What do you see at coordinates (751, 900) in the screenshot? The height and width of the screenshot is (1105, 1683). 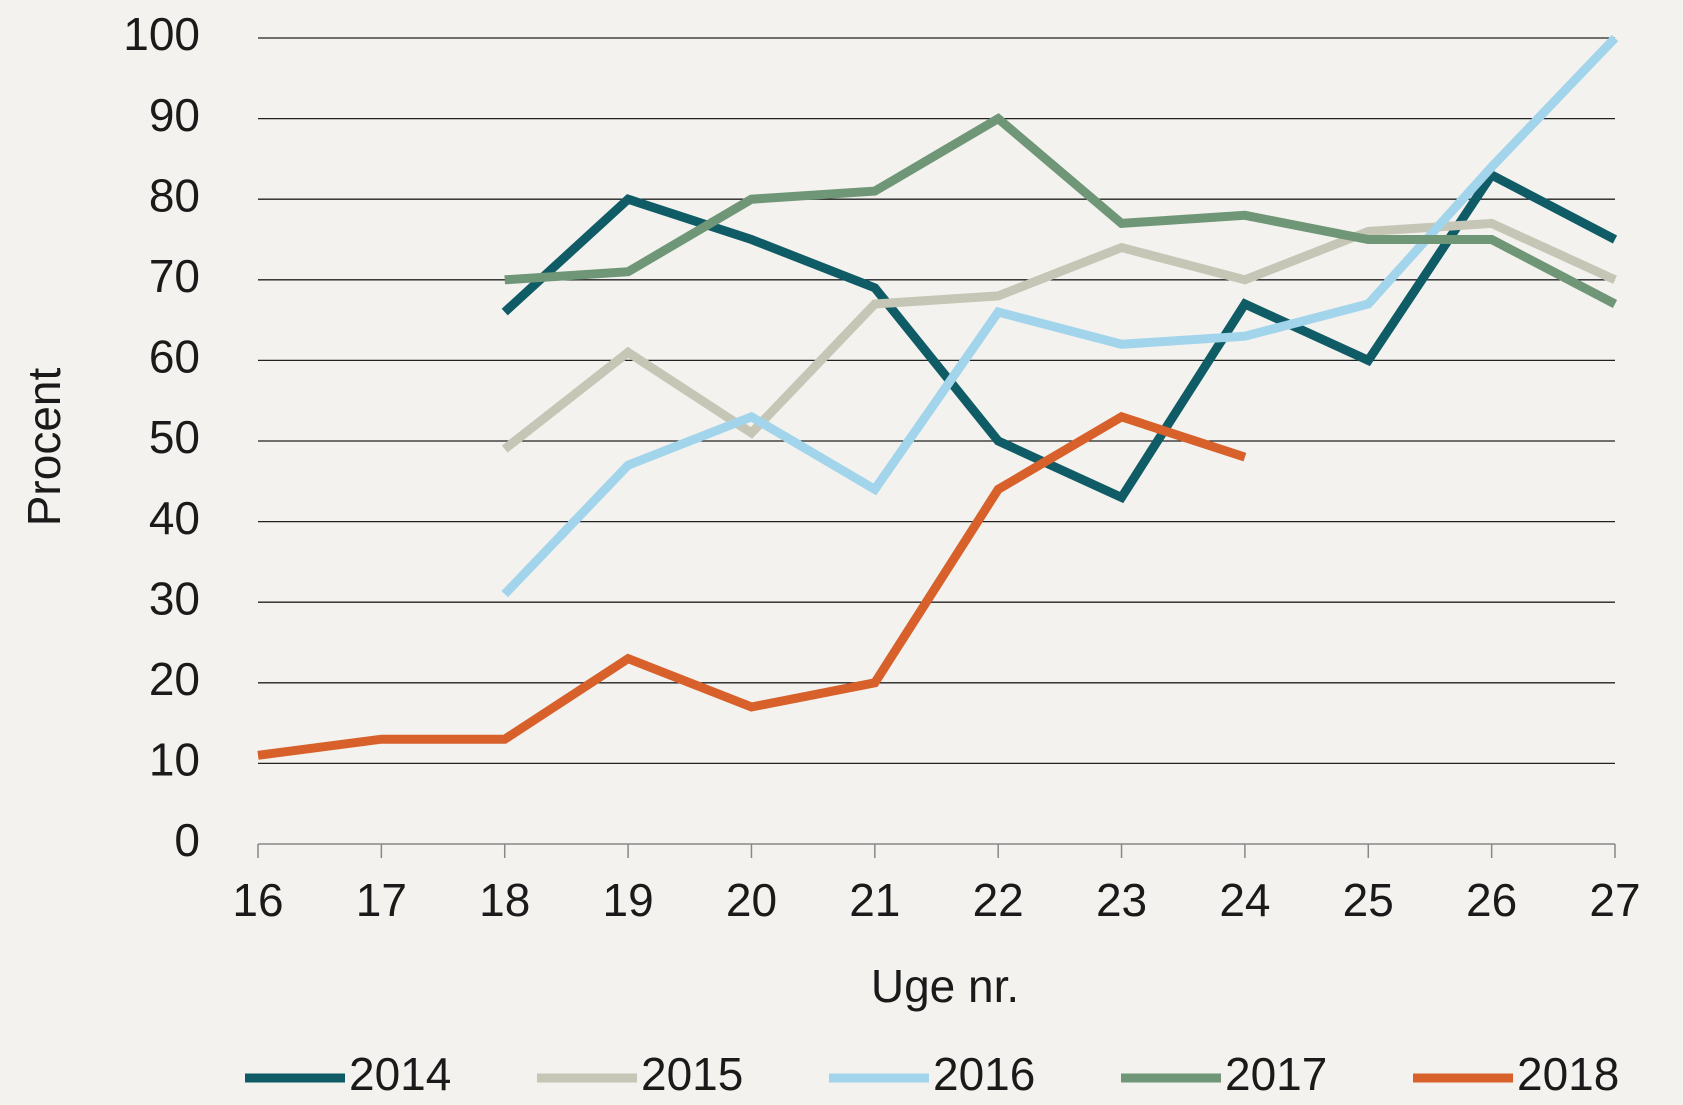 I see `x-tick-label: 20` at bounding box center [751, 900].